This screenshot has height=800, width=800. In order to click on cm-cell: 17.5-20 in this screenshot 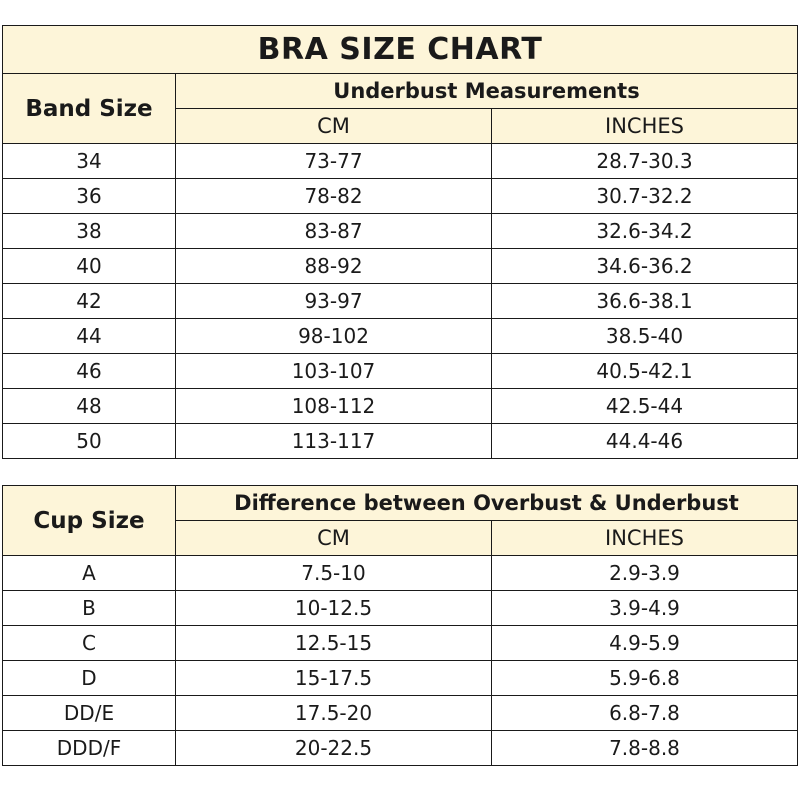, I will do `click(333, 713)`.